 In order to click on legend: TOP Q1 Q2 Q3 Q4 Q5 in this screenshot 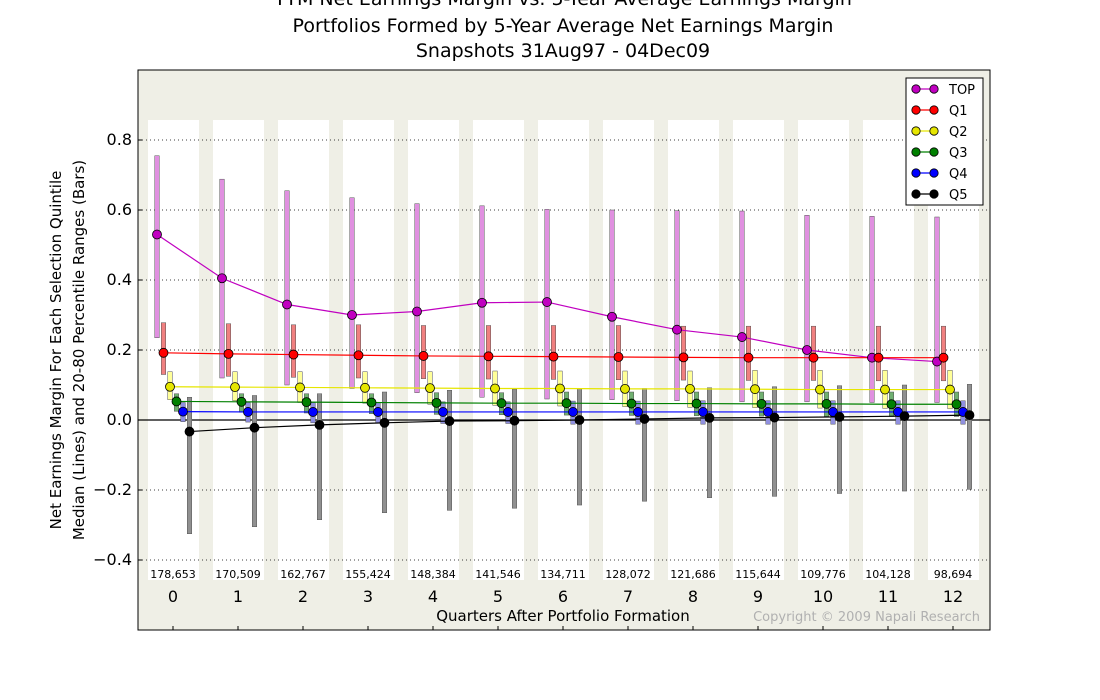, I will do `click(944, 141)`.